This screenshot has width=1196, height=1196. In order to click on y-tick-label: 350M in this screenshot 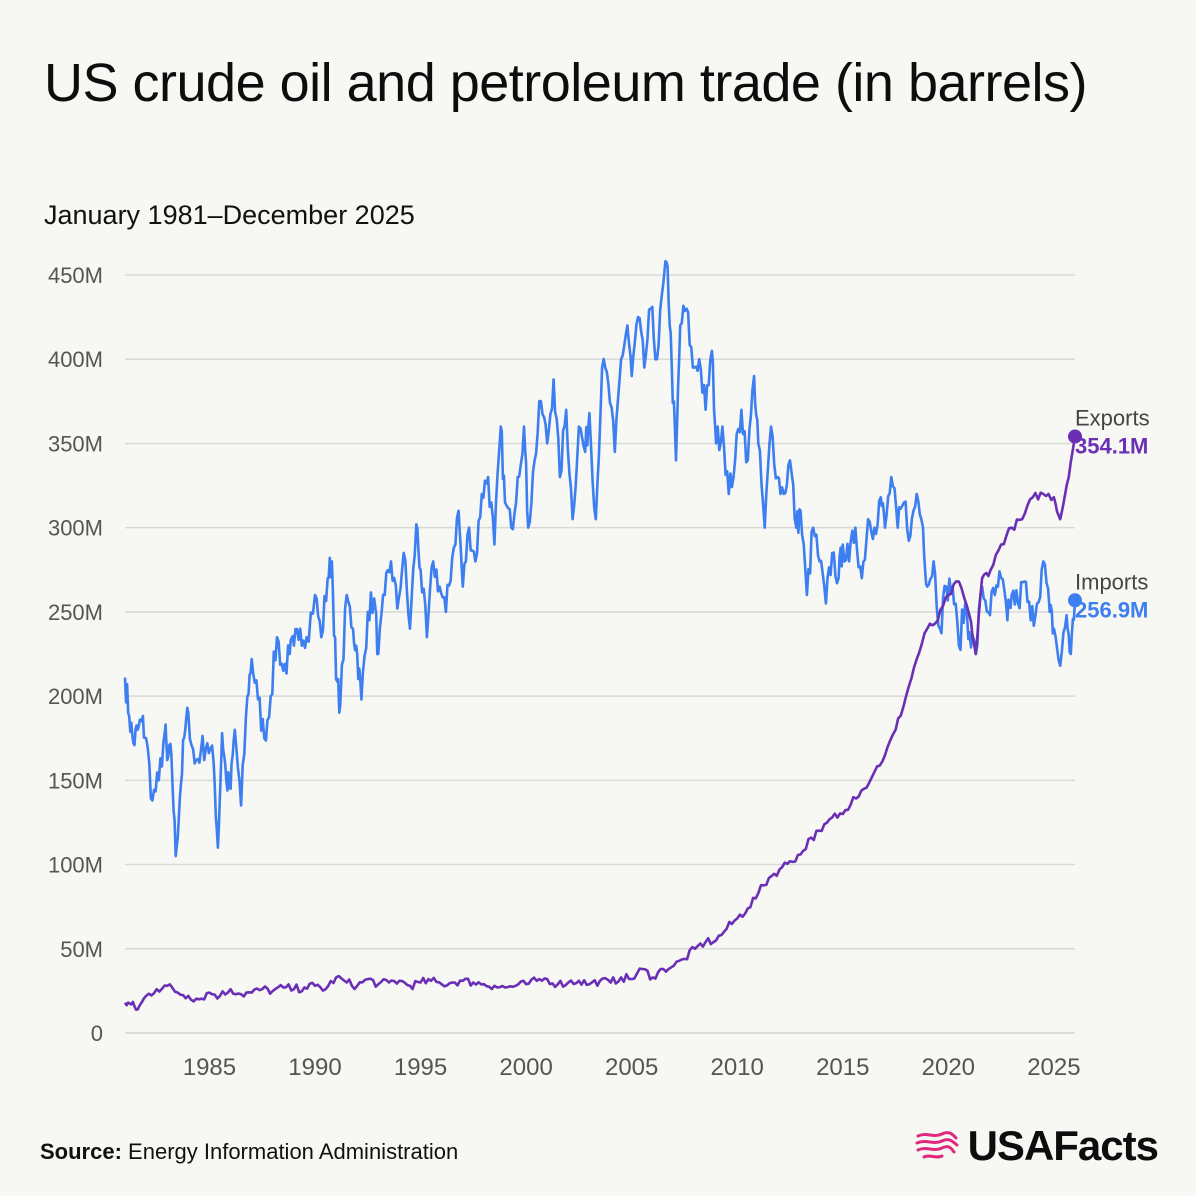, I will do `click(75, 443)`.